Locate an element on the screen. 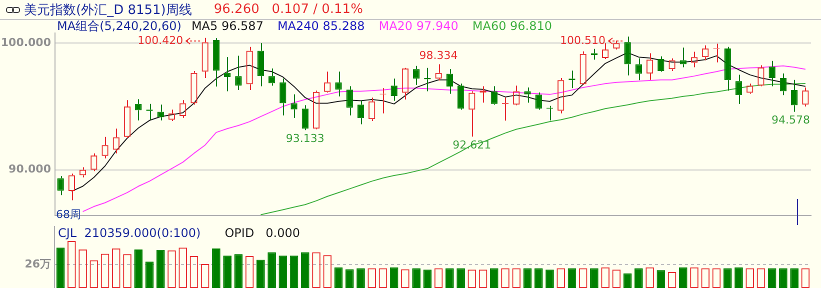 This screenshot has height=288, width=821. chart-subtitle: 96.260 0.107 / 0.11% is located at coordinates (288, 9).